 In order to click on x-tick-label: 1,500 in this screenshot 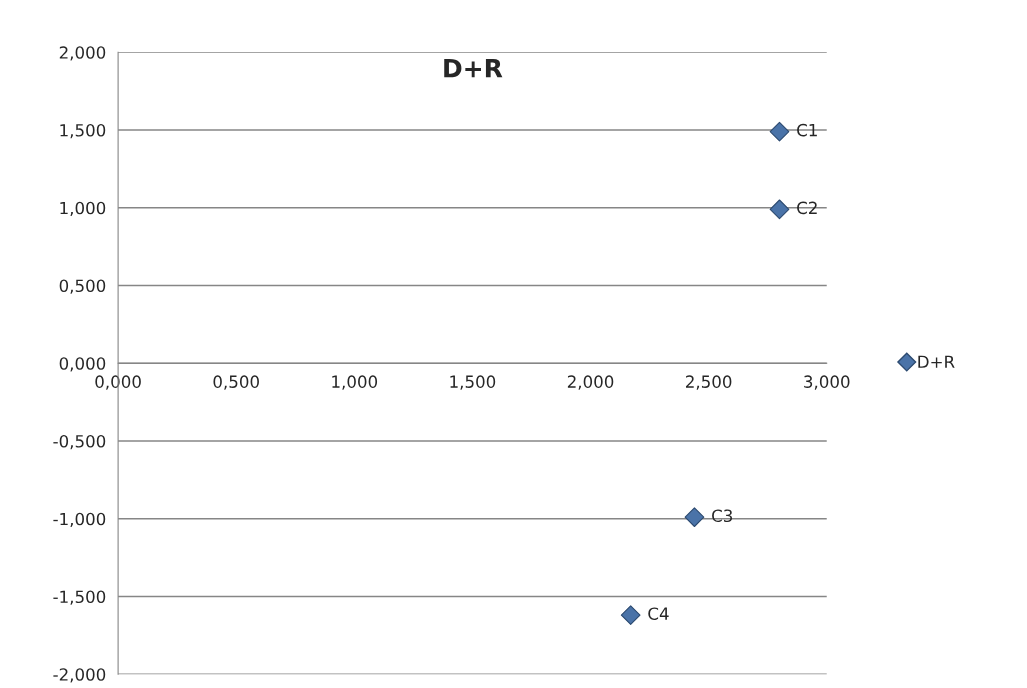, I will do `click(473, 382)`.